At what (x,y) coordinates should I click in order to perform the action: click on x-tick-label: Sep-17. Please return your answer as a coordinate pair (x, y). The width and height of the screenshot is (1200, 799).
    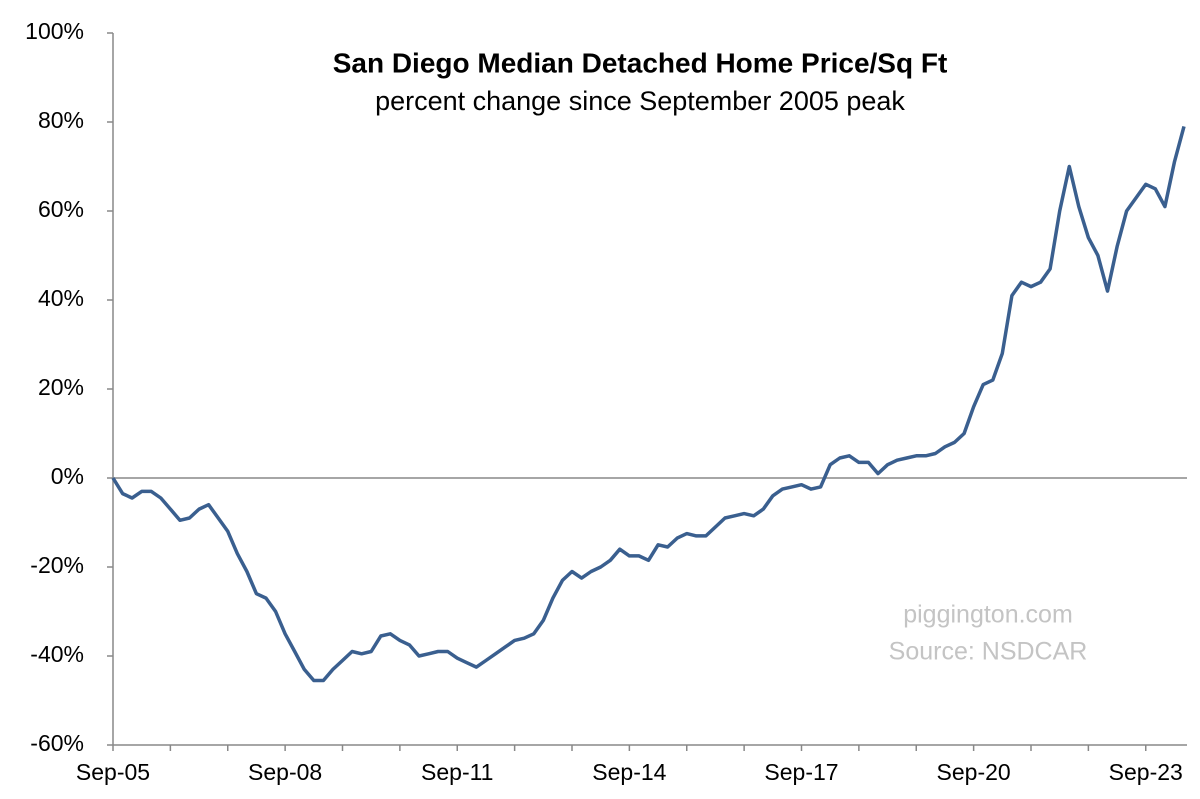
    Looking at the image, I should click on (801, 772).